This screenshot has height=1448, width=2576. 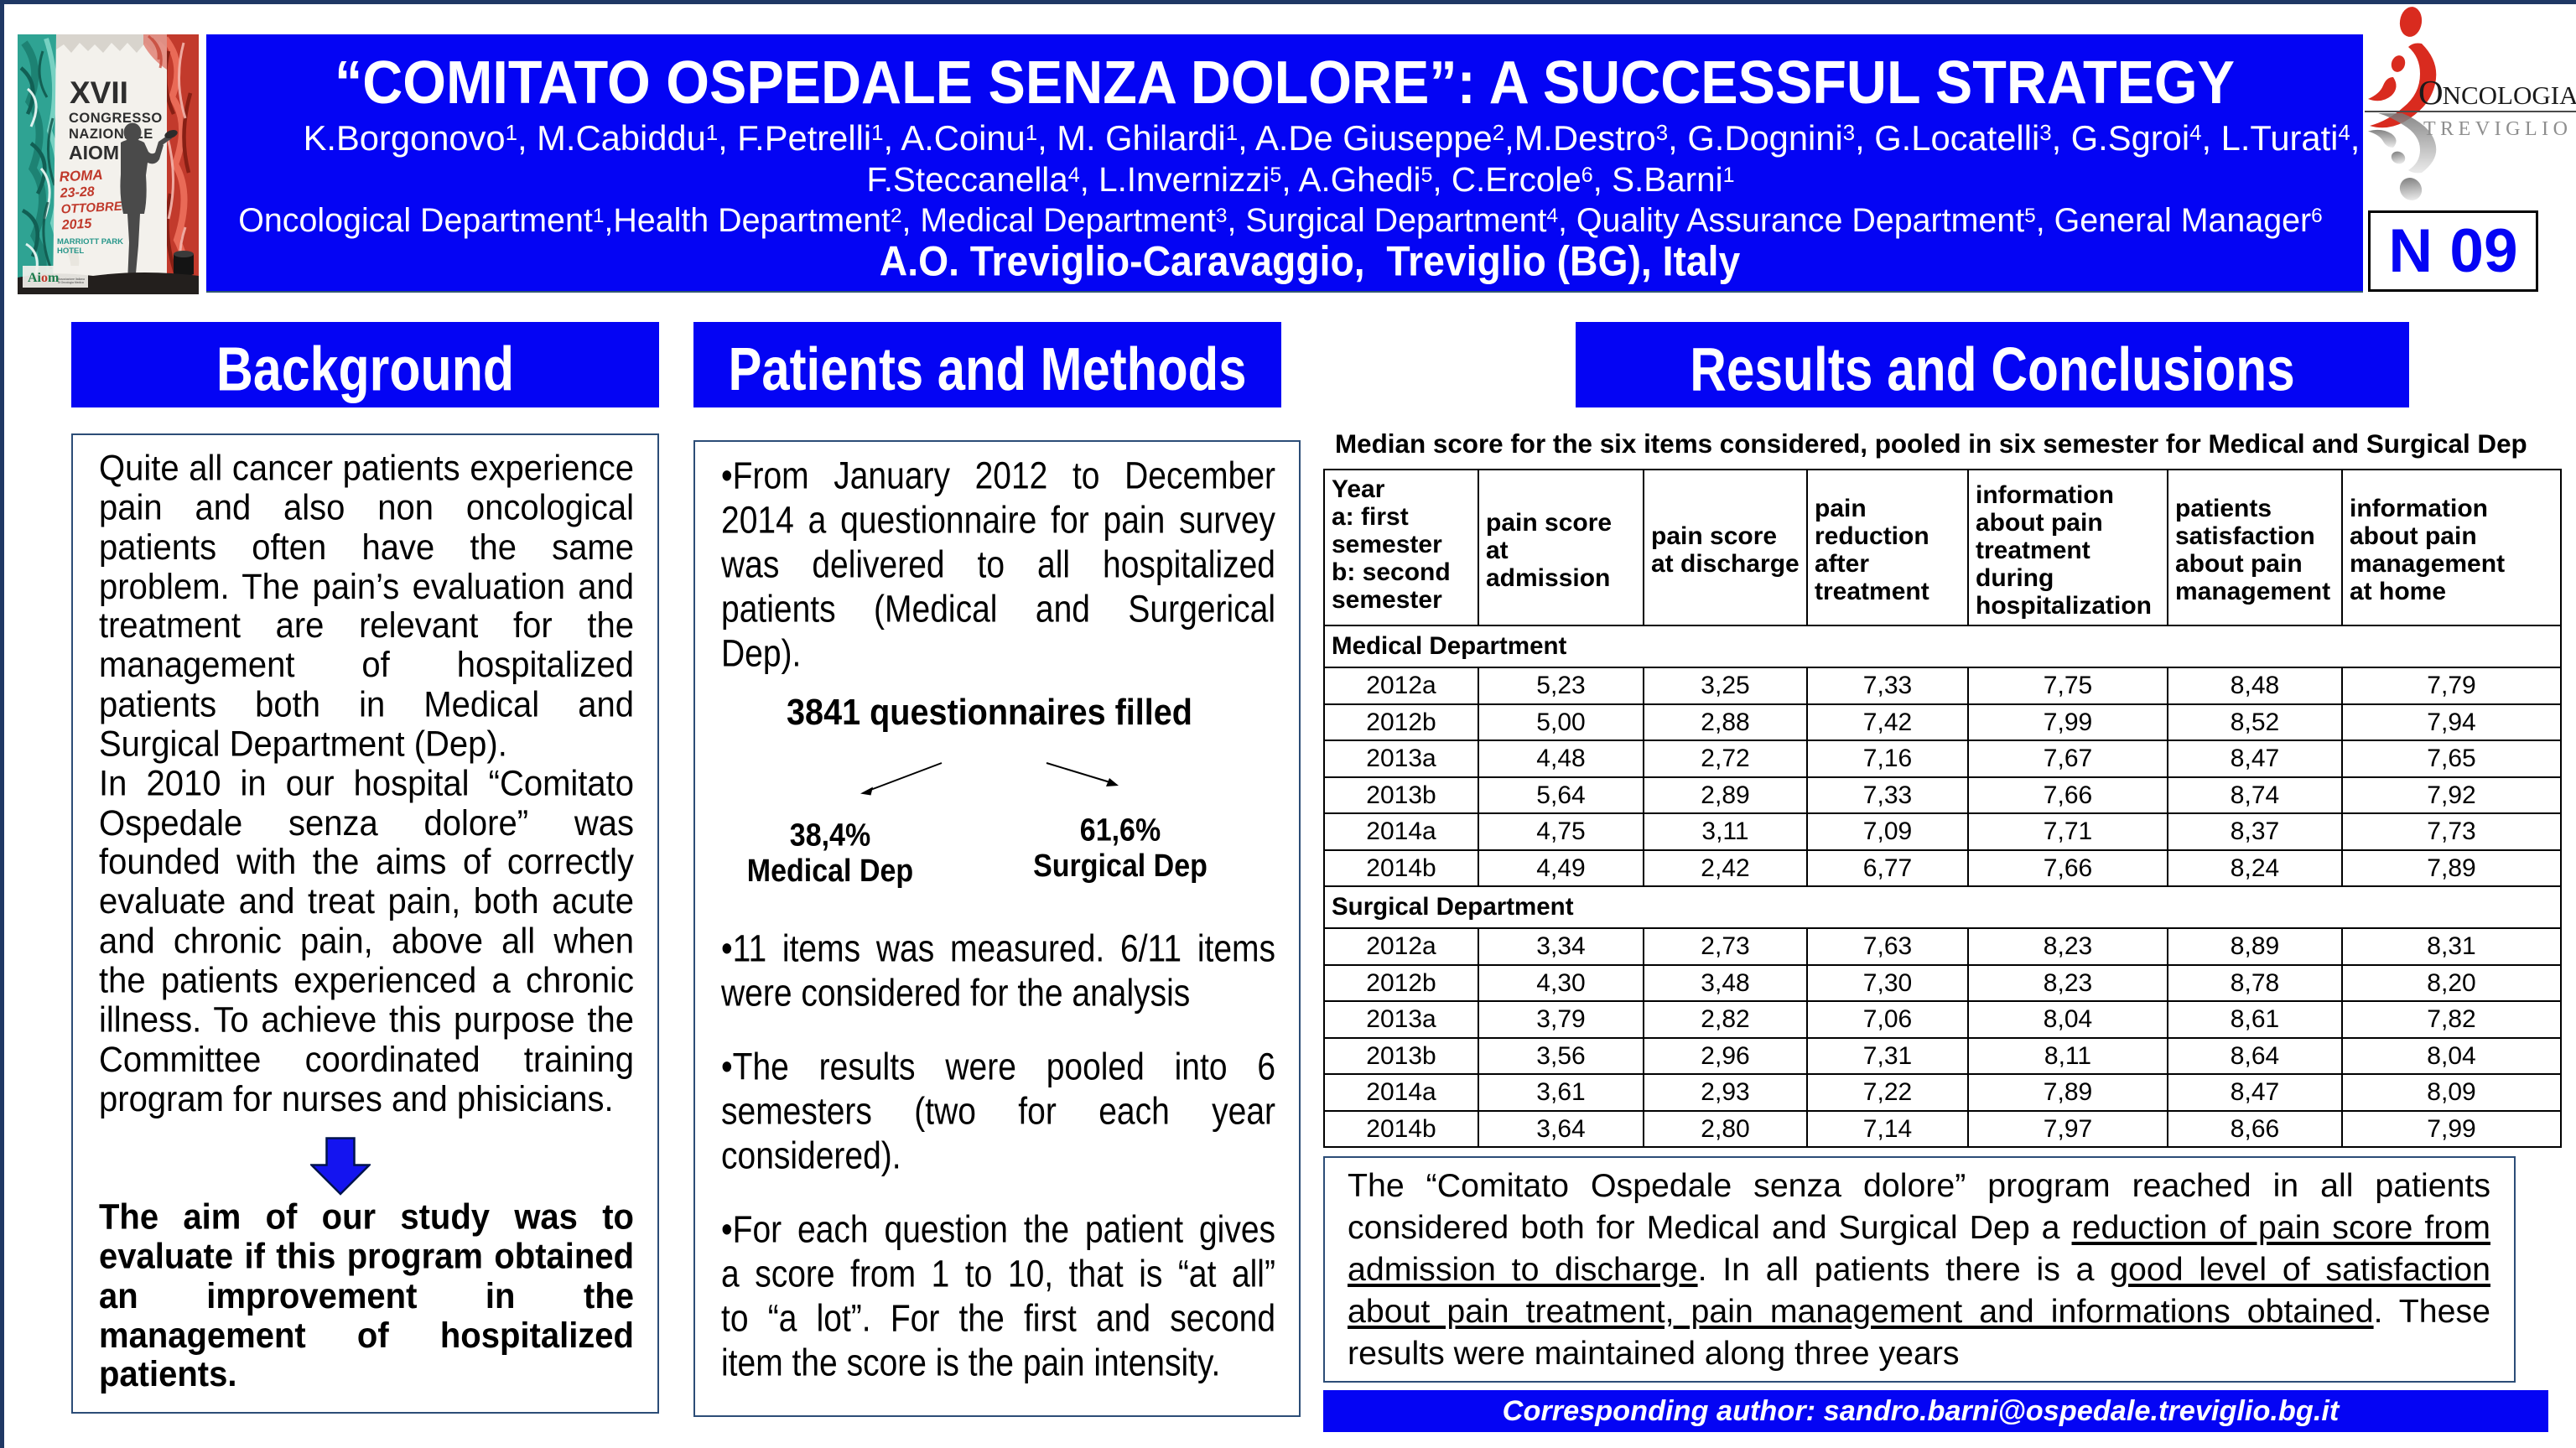 I want to click on svg-text: TREVIGLIO, so click(x=2497, y=129).